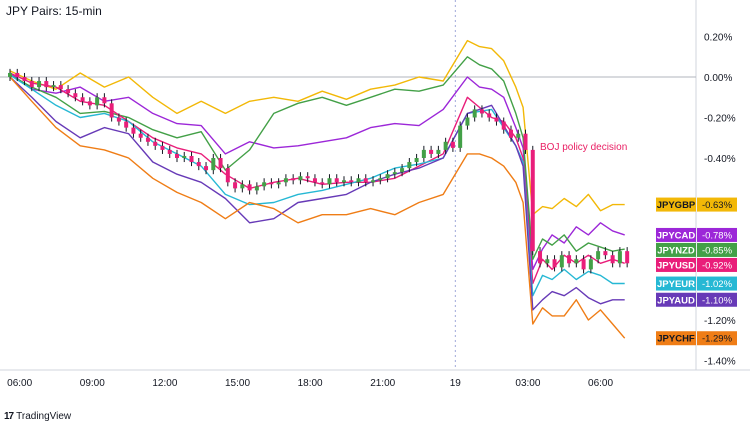  I want to click on price-tag-jpyeur: JPYEUR -1.02%, so click(696, 283).